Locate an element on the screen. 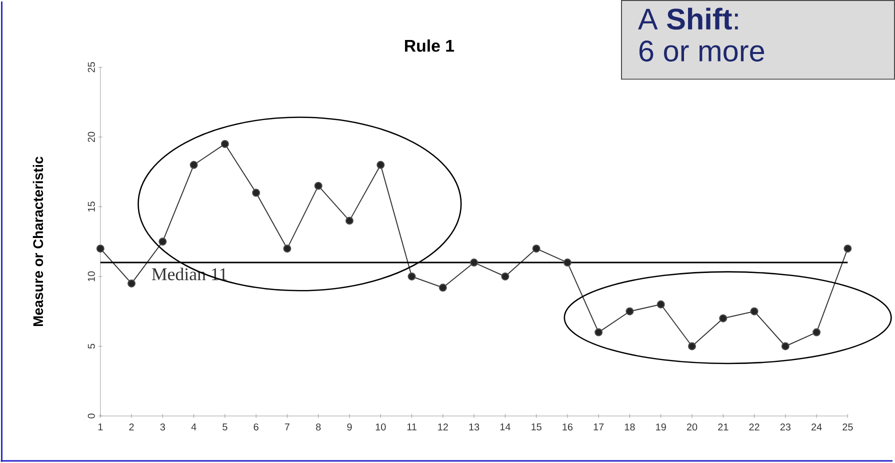 The image size is (895, 463). y-tick-label: 15 is located at coordinates (91, 207).